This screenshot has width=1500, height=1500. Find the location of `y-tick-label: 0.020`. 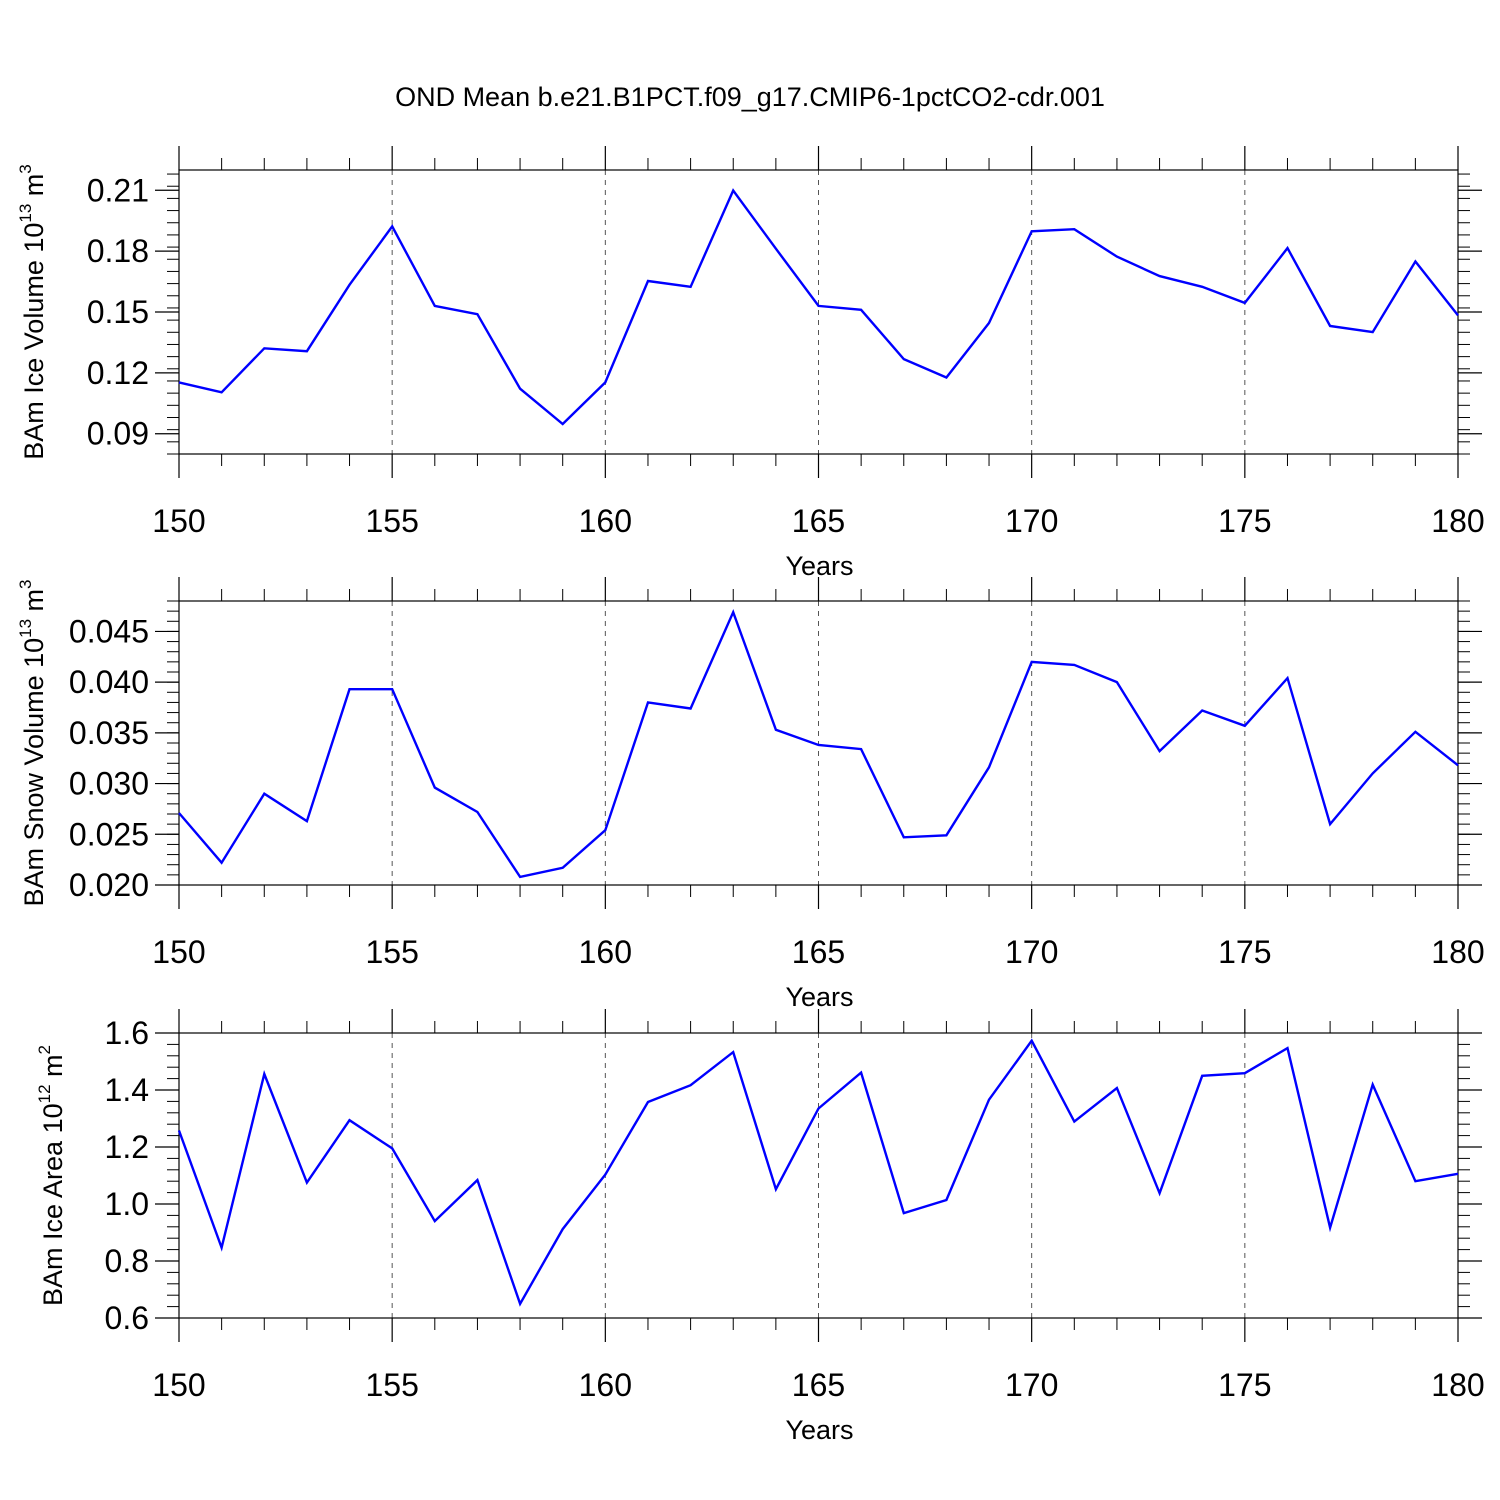

y-tick-label: 0.020 is located at coordinates (109, 885).